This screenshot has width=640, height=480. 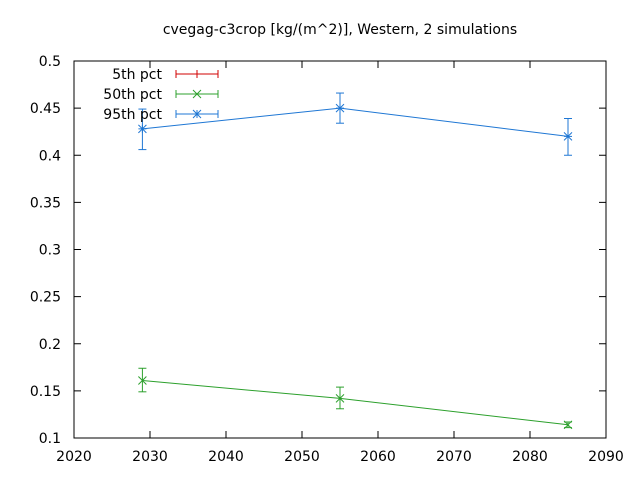 I want to click on x-tick-label: 2020, so click(x=74, y=457).